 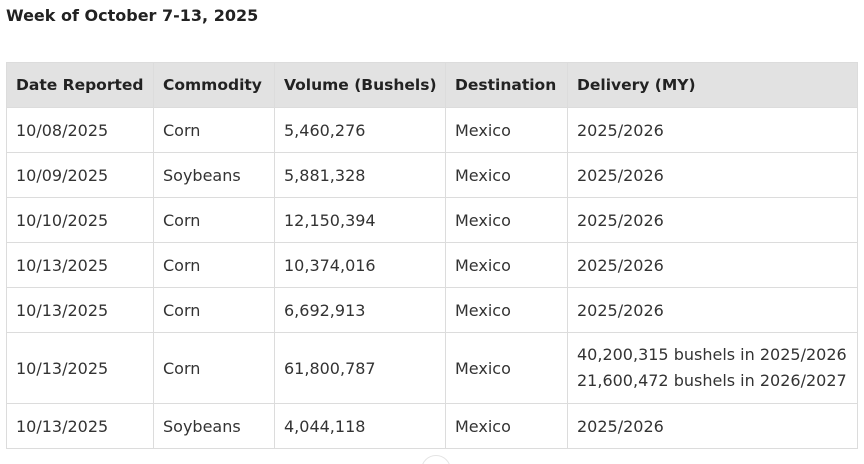 What do you see at coordinates (360, 265) in the screenshot?
I see `cell-volume: 10,374,016` at bounding box center [360, 265].